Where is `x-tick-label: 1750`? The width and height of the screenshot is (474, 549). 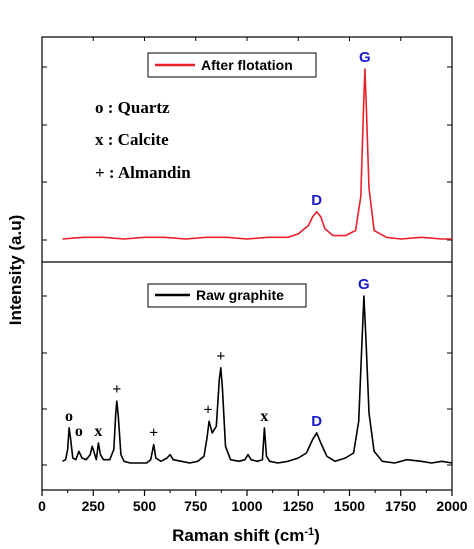 x-tick-label: 1750 is located at coordinates (400, 506).